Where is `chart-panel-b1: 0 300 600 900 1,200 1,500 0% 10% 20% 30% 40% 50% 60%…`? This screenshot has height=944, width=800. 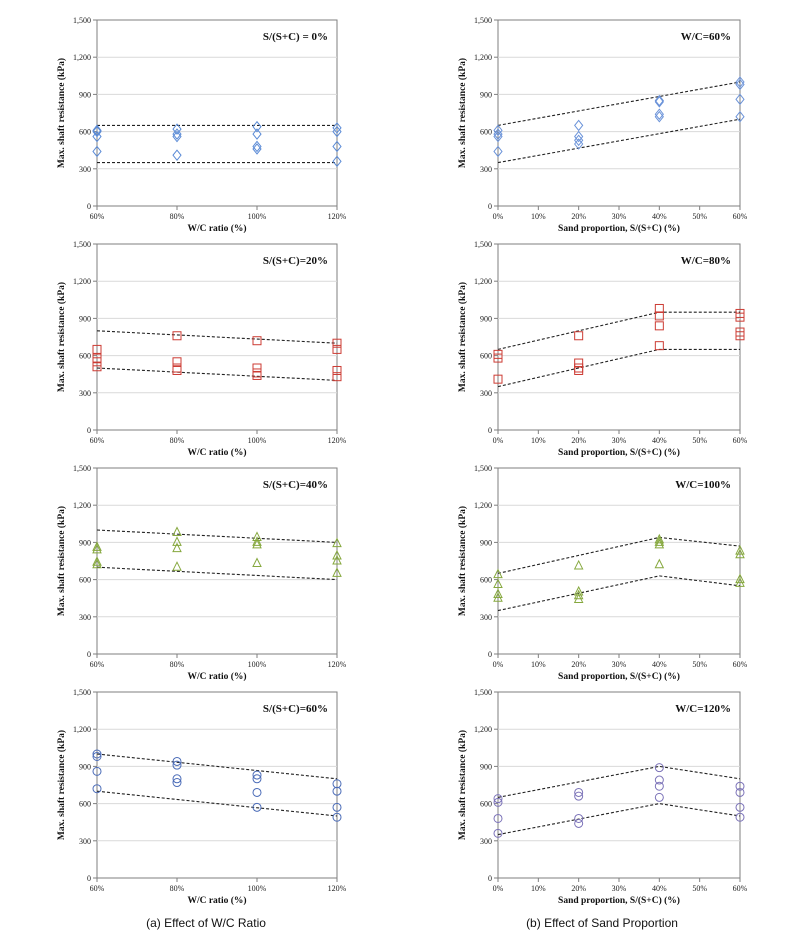
chart-panel-b1: 0 300 600 900 1,200 1,500 0% 10% 20% 30% 40% 50% 60%… is located at coordinates (602, 125).